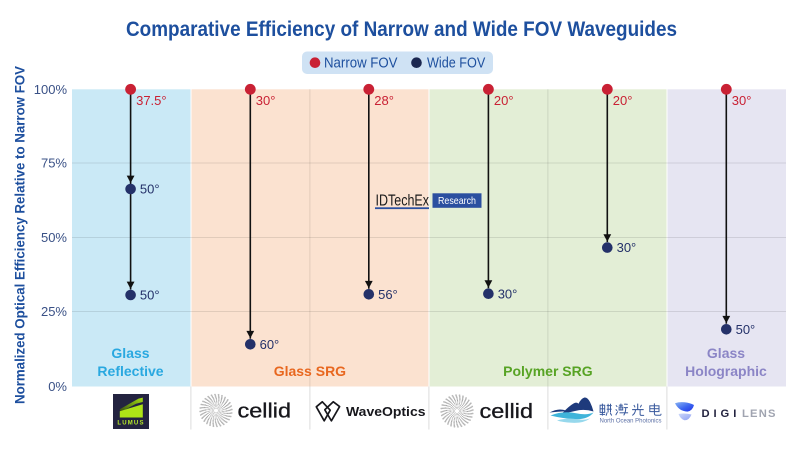 The image size is (800, 450). I want to click on svg-text: 28°, so click(384, 100).